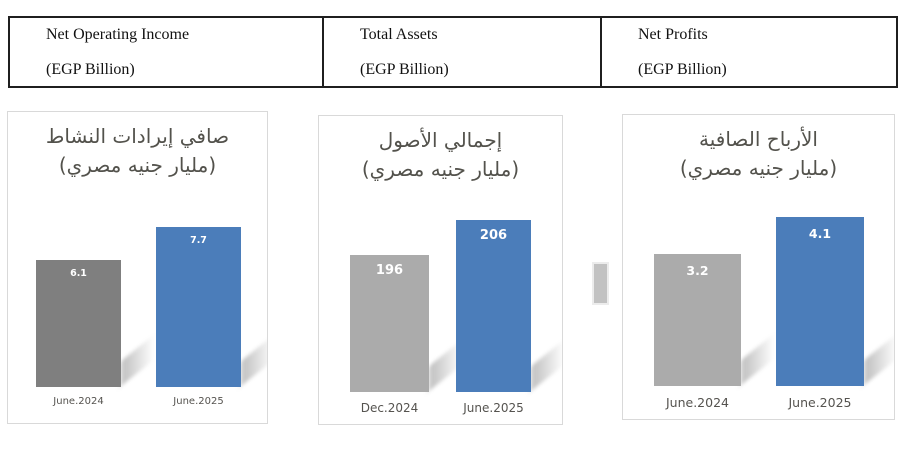 The height and width of the screenshot is (452, 900). I want to click on kpi-title: Net Profits, so click(673, 34).